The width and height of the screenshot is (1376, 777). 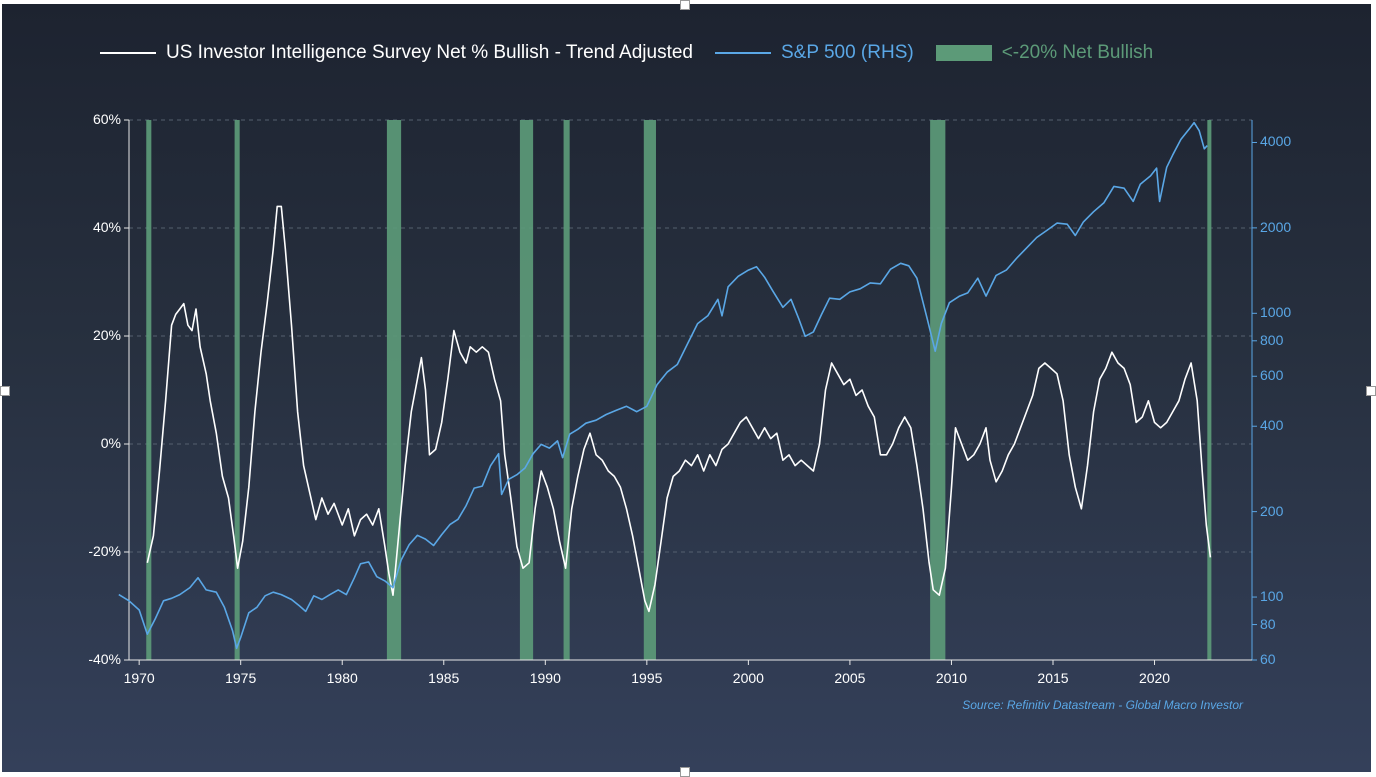 I want to click on right-tick-label: 600, so click(x=1272, y=375).